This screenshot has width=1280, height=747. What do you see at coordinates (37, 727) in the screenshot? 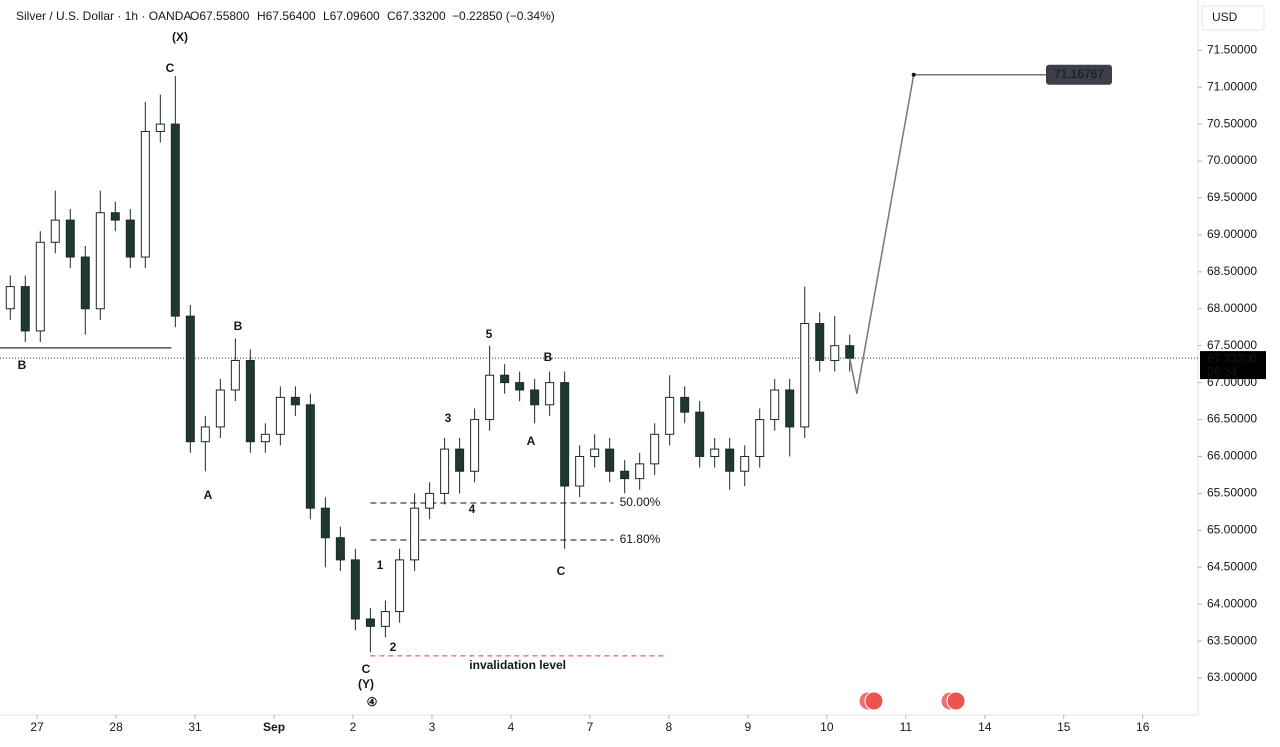
I see `x-tick-label: 27` at bounding box center [37, 727].